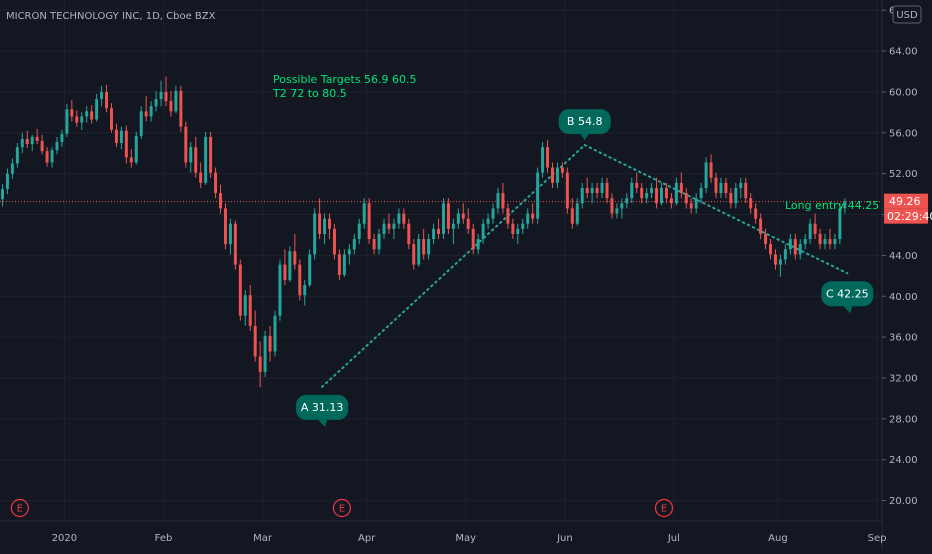  Describe the element at coordinates (164, 538) in the screenshot. I see `time-tick-label: Feb` at that location.